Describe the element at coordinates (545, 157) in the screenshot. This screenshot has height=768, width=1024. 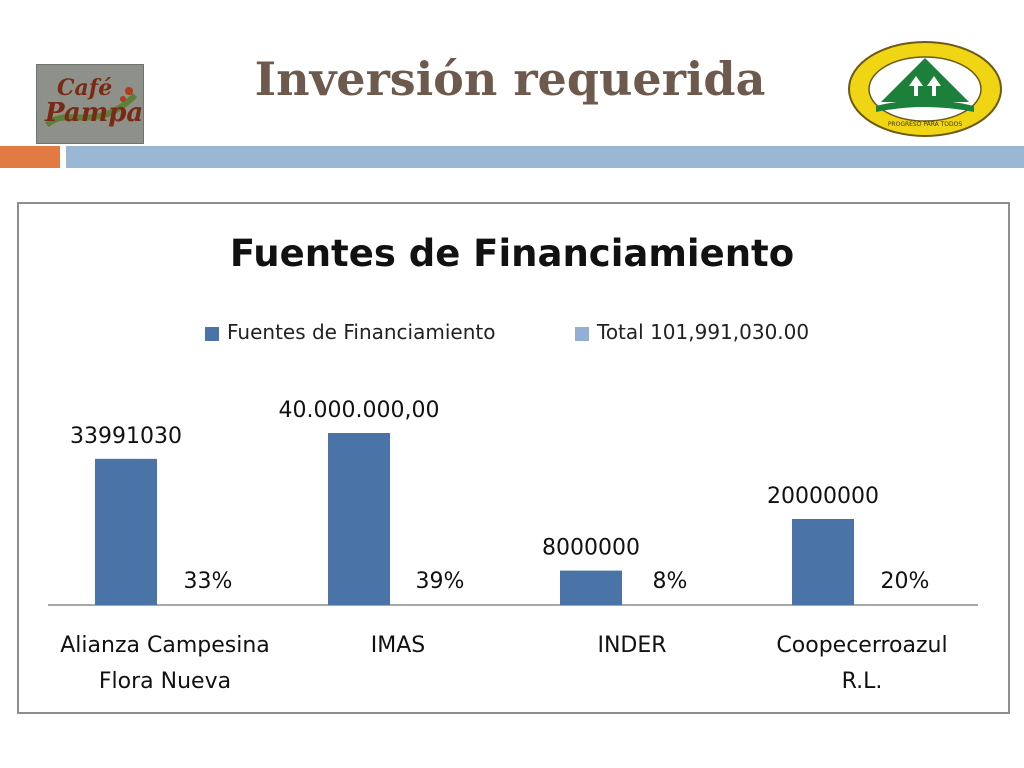
I see `accent-bar-blue` at that location.